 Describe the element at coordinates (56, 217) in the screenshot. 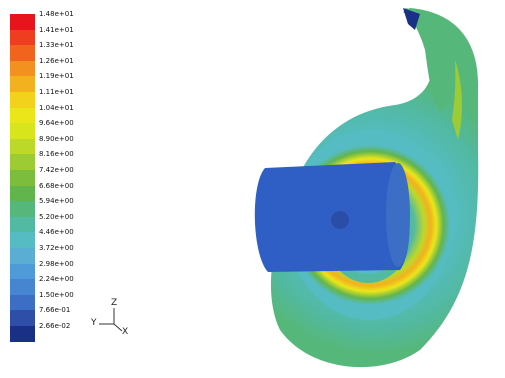

I see `legend-label: 5.20e+00` at that location.